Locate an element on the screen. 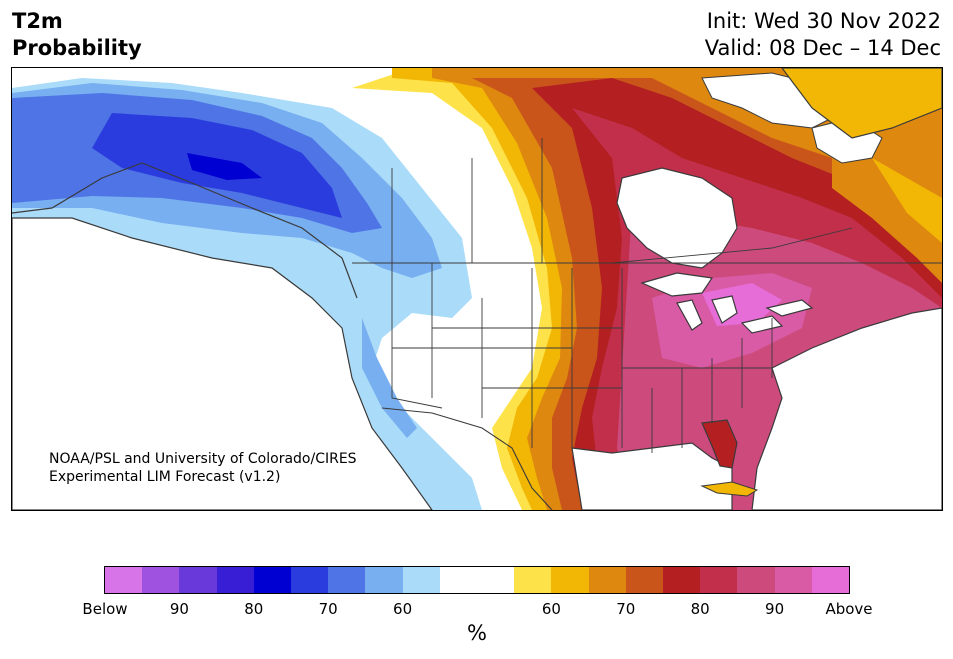 This screenshot has height=659, width=953. title-line-2: Probability is located at coordinates (77, 48).